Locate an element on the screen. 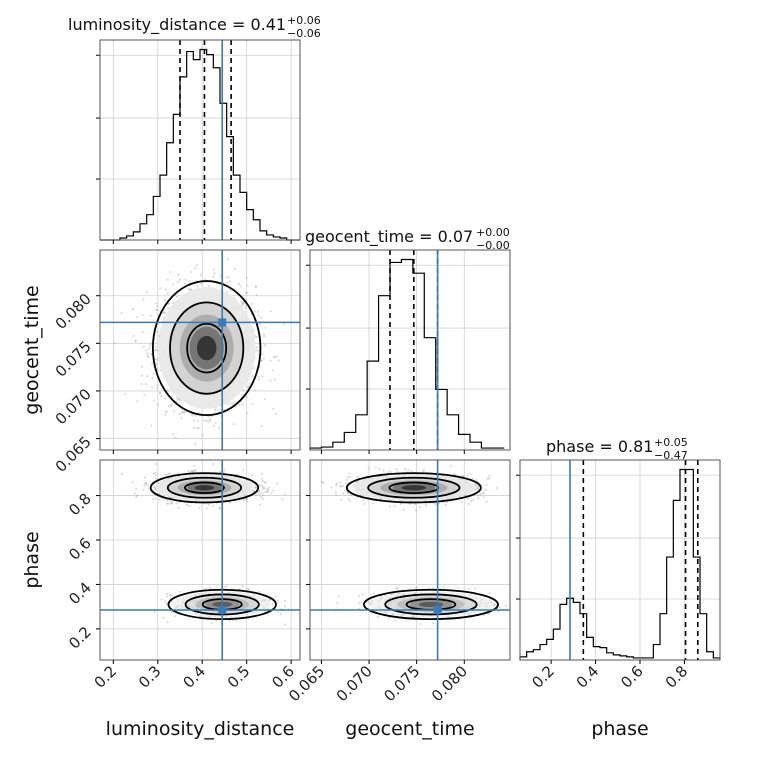 Image resolution: width=760 pixels, height=760 pixels. pair-luminosity-distance-phase-ytick-label-1: 0.4 is located at coordinates (80, 594).